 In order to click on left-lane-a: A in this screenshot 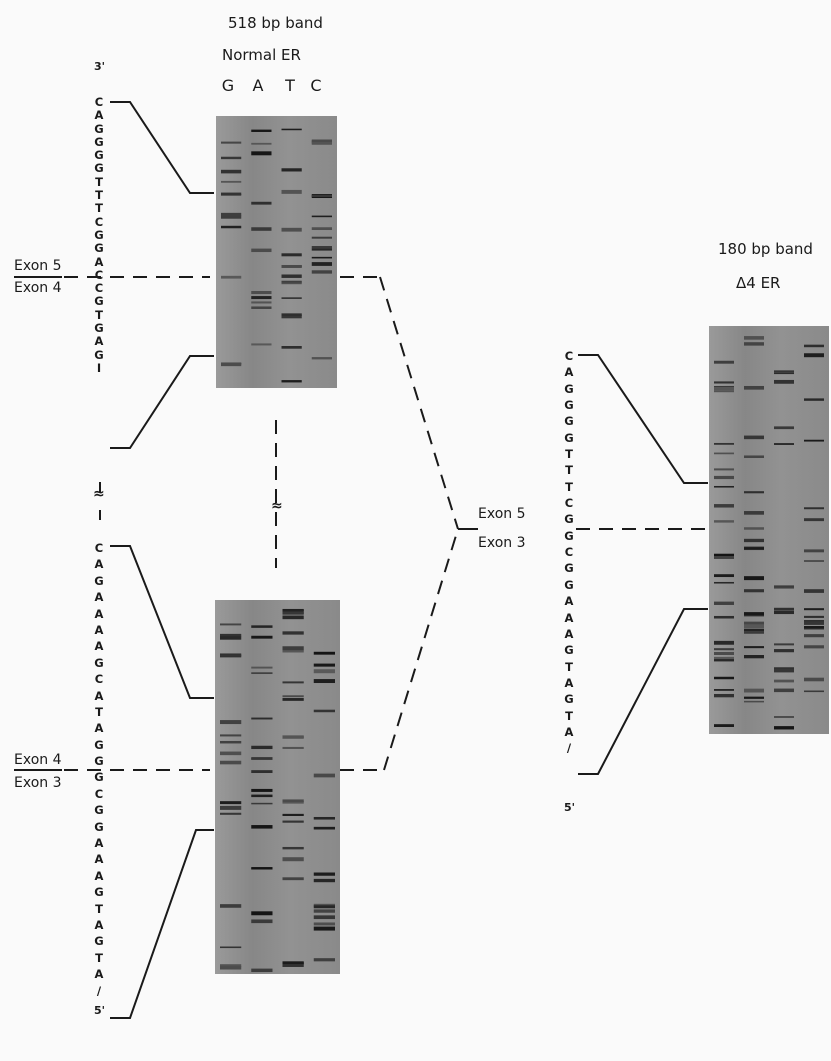, I will do `click(258, 85)`.